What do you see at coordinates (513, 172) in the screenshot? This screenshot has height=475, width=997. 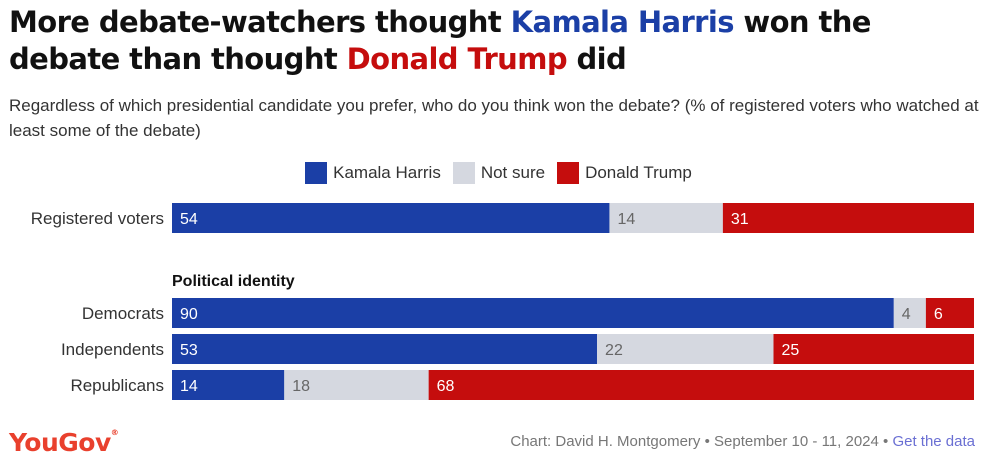 I see `legend-label-not-sure: Not sure` at bounding box center [513, 172].